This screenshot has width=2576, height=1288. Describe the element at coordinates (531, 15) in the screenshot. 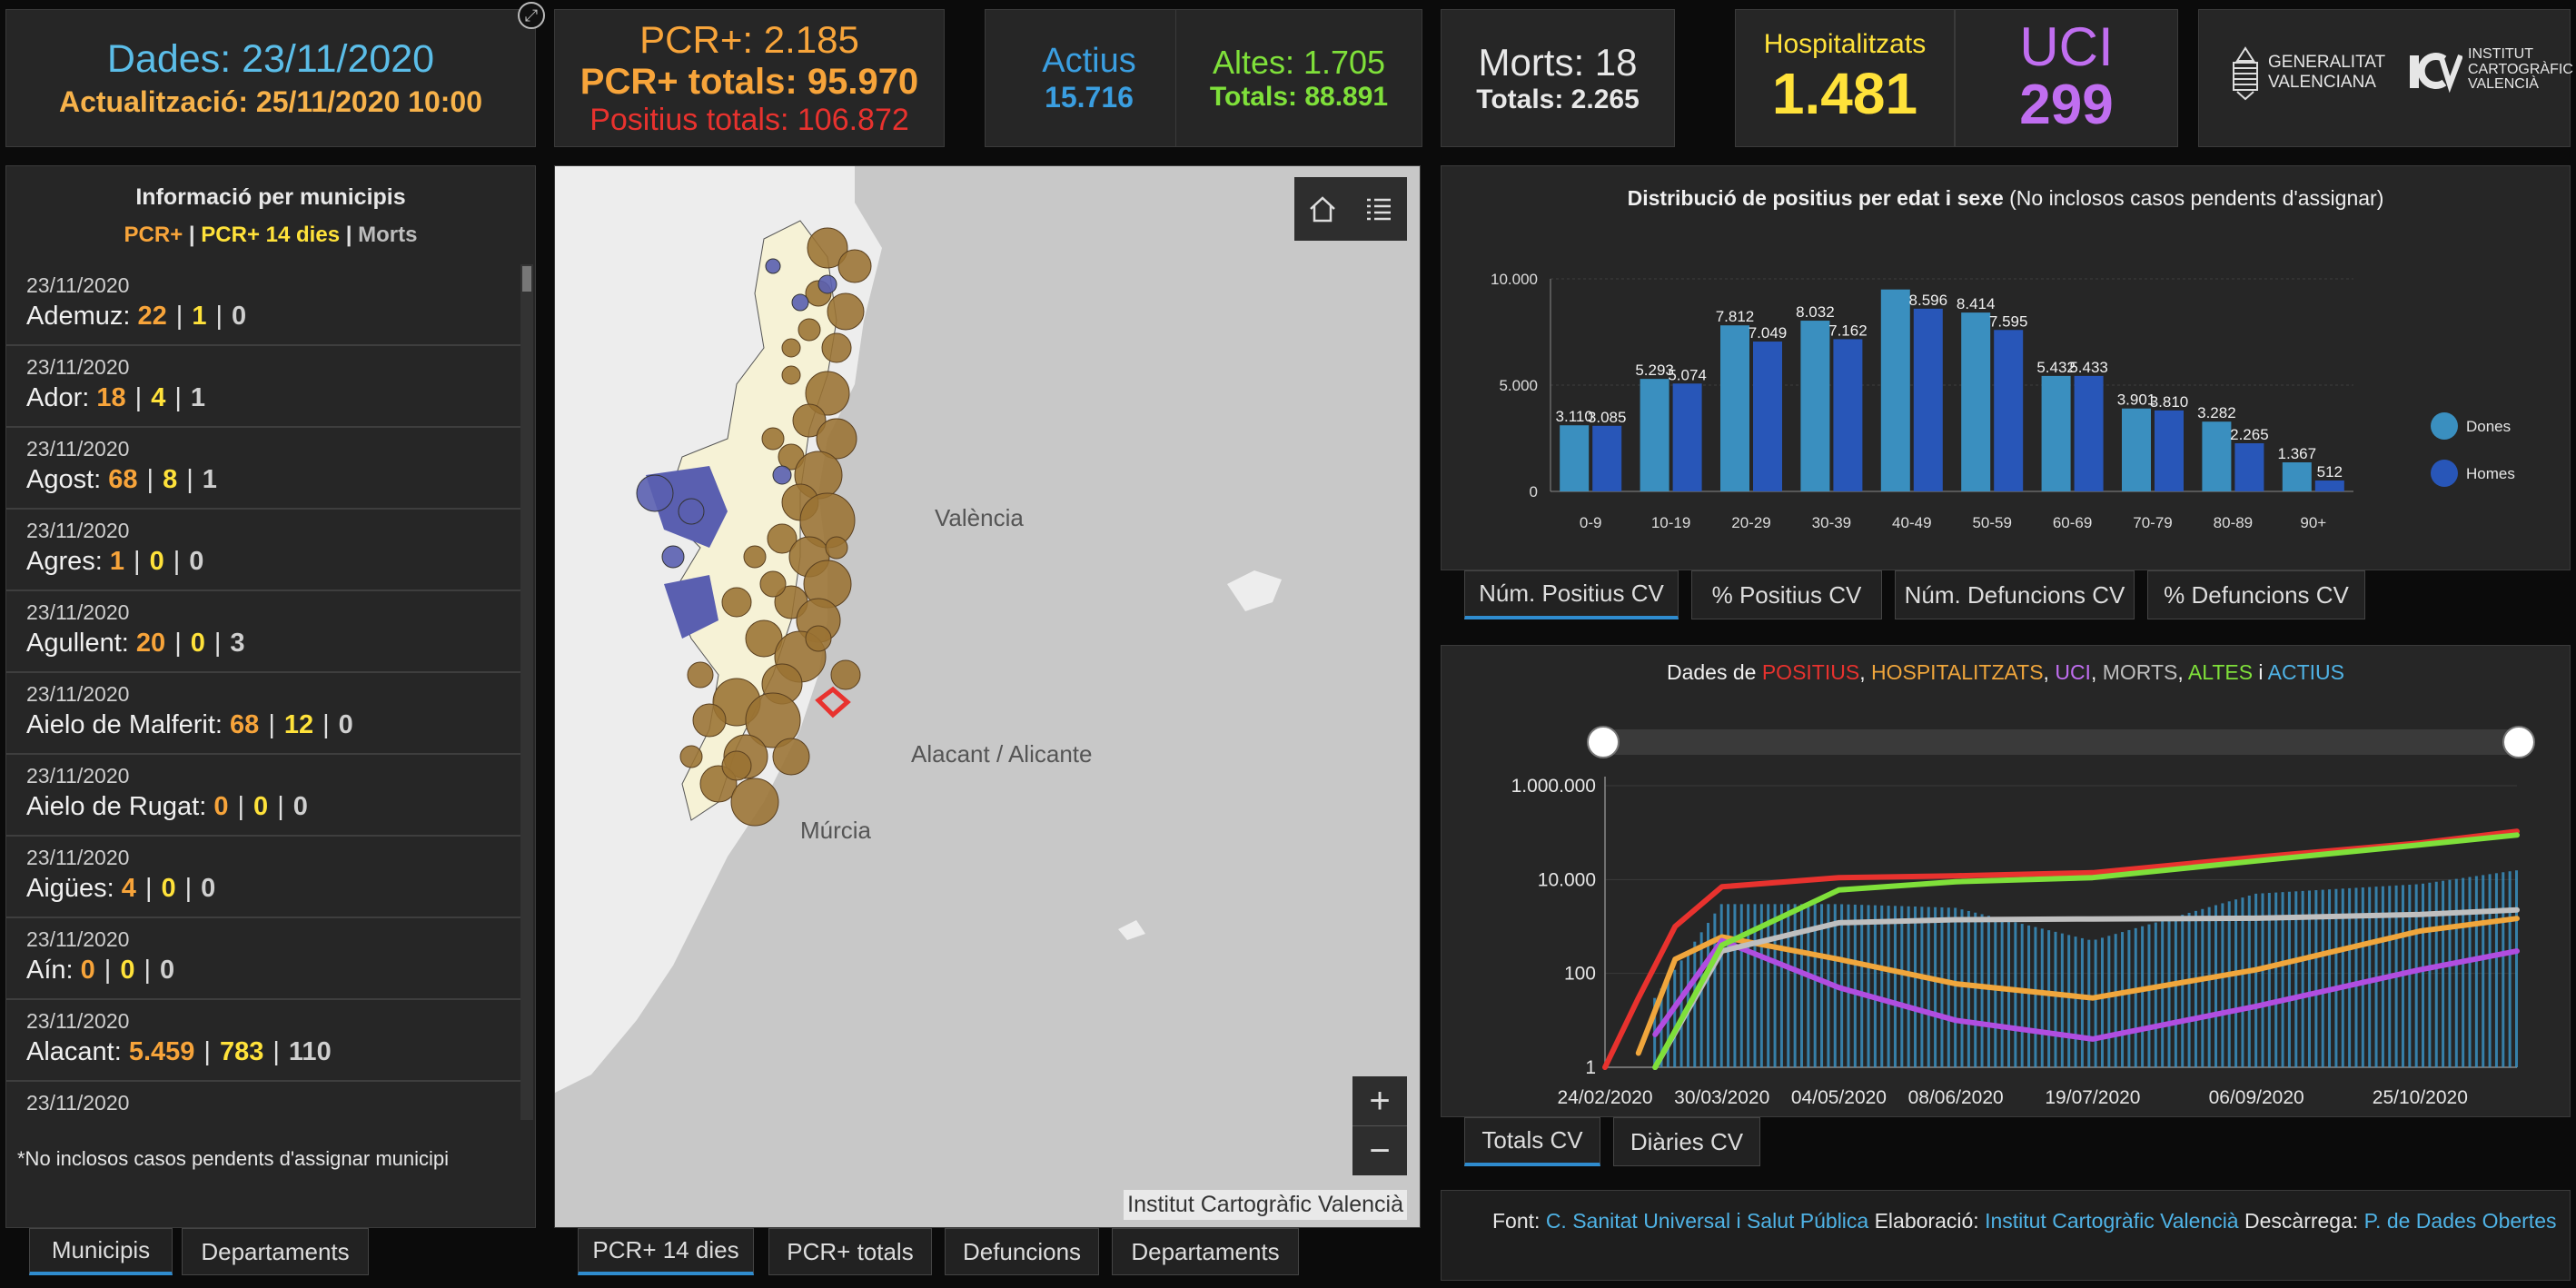

I see `expand-icon: ⤢` at that location.